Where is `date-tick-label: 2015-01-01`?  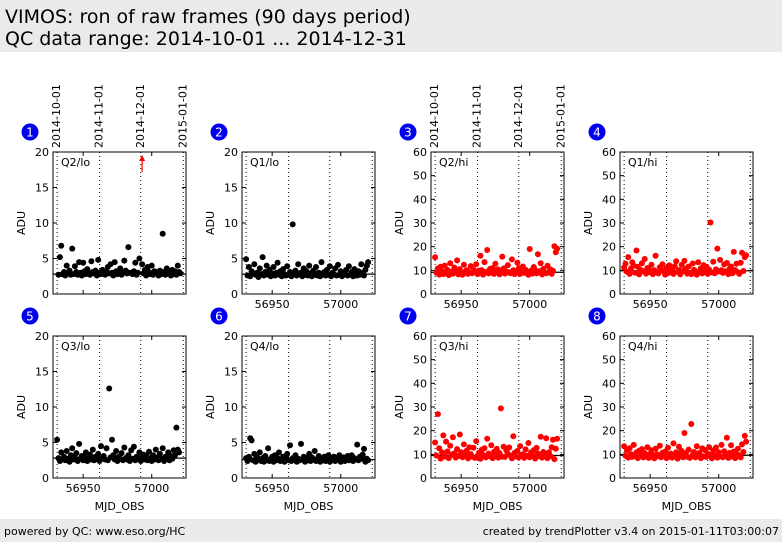 date-tick-label: 2015-01-01 is located at coordinates (182, 116).